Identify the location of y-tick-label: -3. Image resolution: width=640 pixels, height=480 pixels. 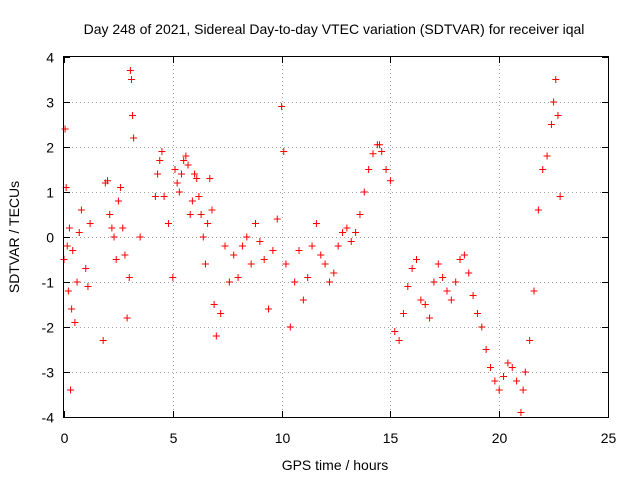
(48, 373).